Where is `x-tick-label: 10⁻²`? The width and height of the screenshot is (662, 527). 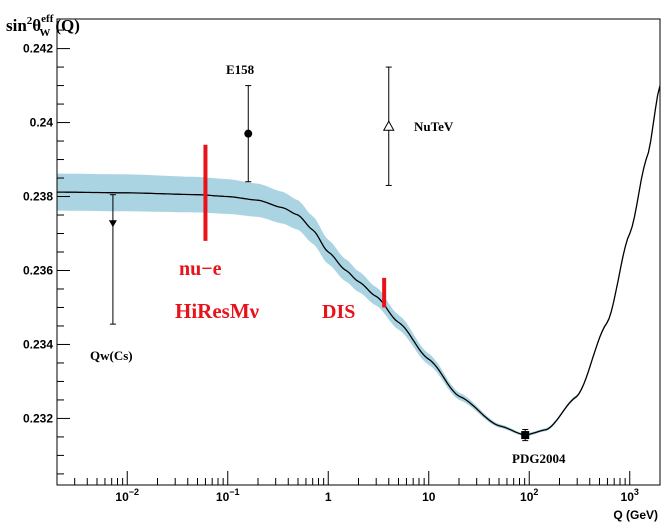 x-tick-label: 10⁻² is located at coordinates (127, 495).